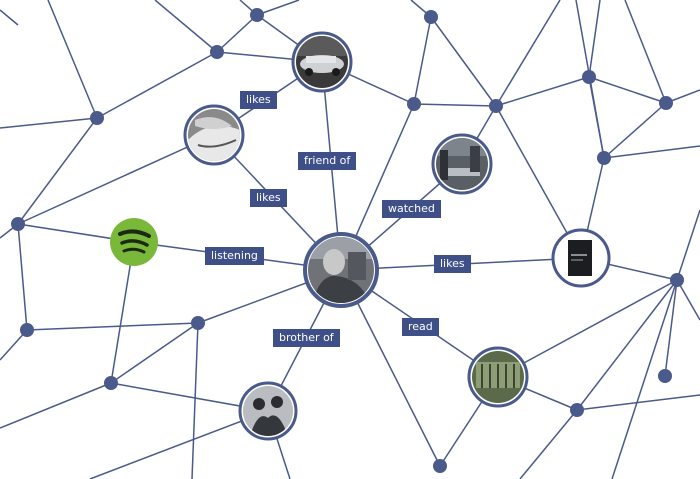 This screenshot has width=700, height=479. I want to click on label-listening: listening, so click(234, 256).